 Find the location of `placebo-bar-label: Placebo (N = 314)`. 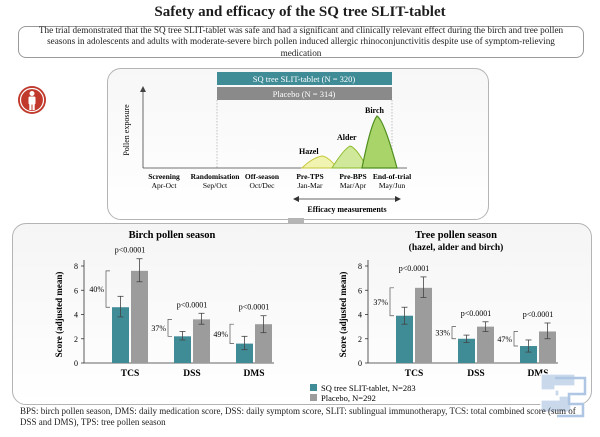

placebo-bar-label: Placebo (N = 314) is located at coordinates (304, 94).